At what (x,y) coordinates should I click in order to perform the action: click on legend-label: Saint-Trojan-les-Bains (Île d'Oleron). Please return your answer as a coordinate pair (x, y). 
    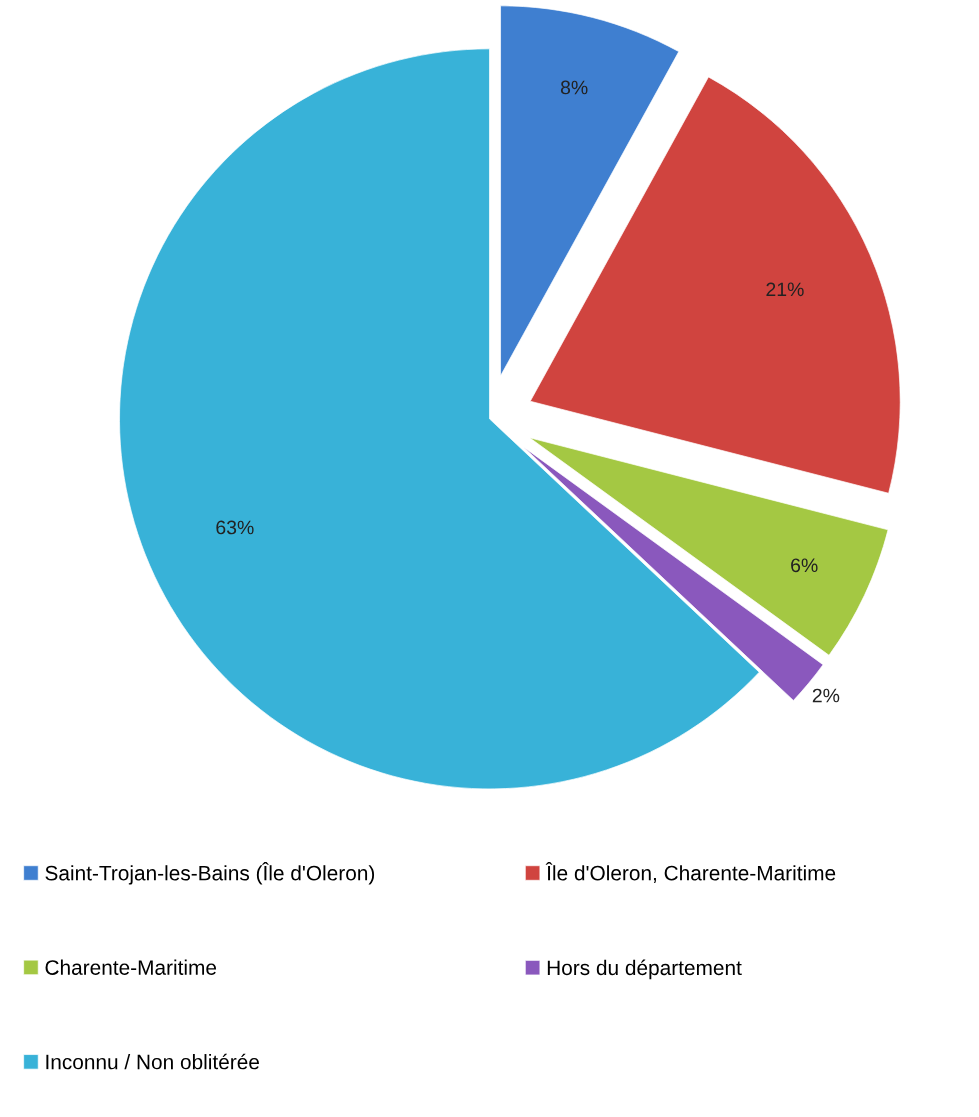
    Looking at the image, I should click on (210, 873).